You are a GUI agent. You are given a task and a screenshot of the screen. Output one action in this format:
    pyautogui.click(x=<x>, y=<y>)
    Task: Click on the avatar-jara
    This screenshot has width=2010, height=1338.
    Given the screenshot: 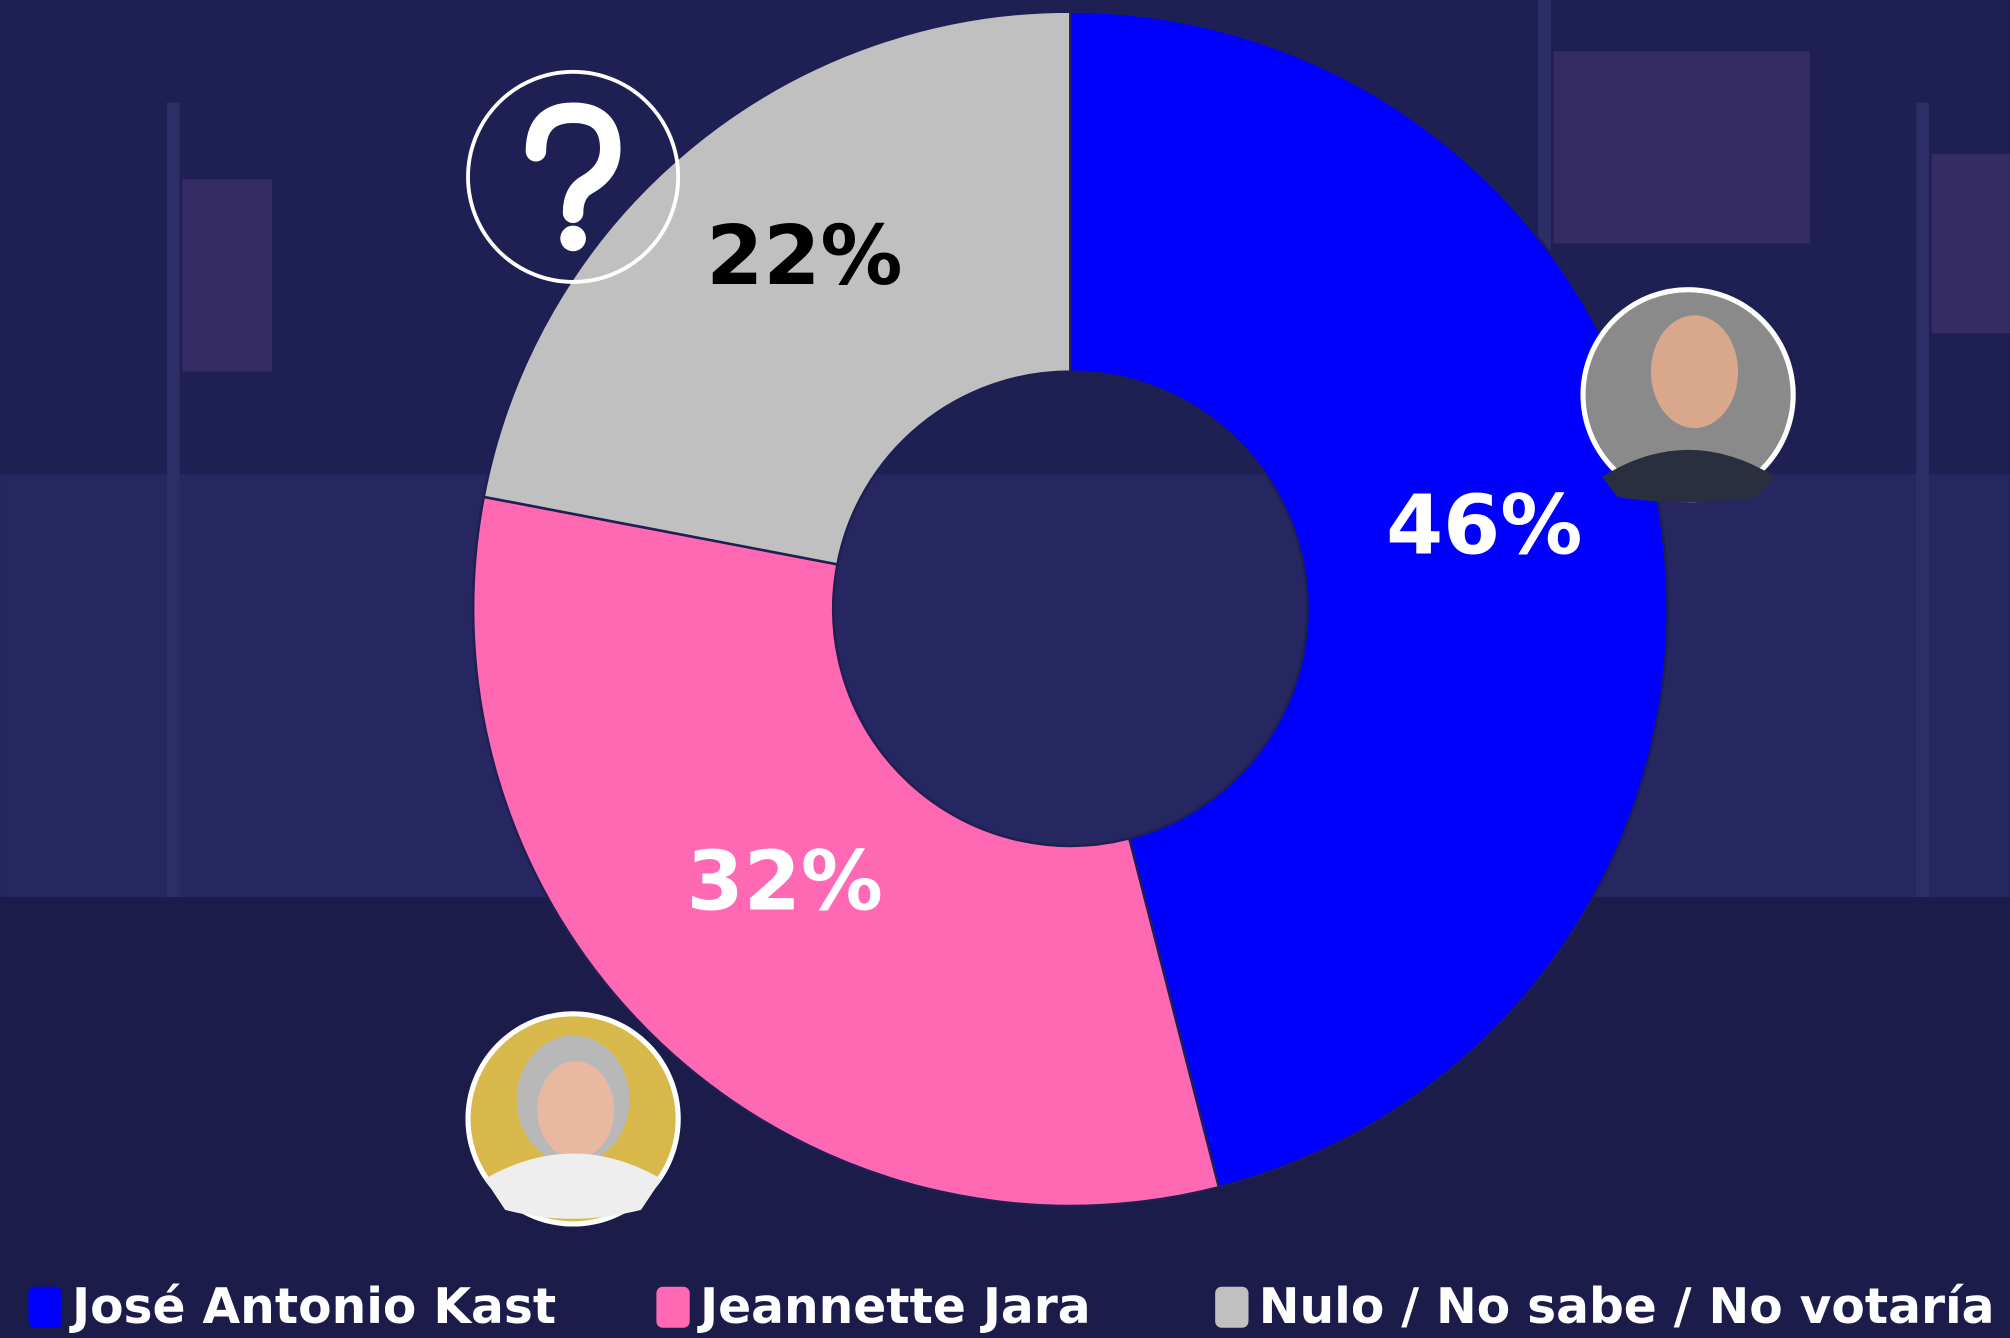 What is the action you would take?
    pyautogui.click(x=573, y=1119)
    